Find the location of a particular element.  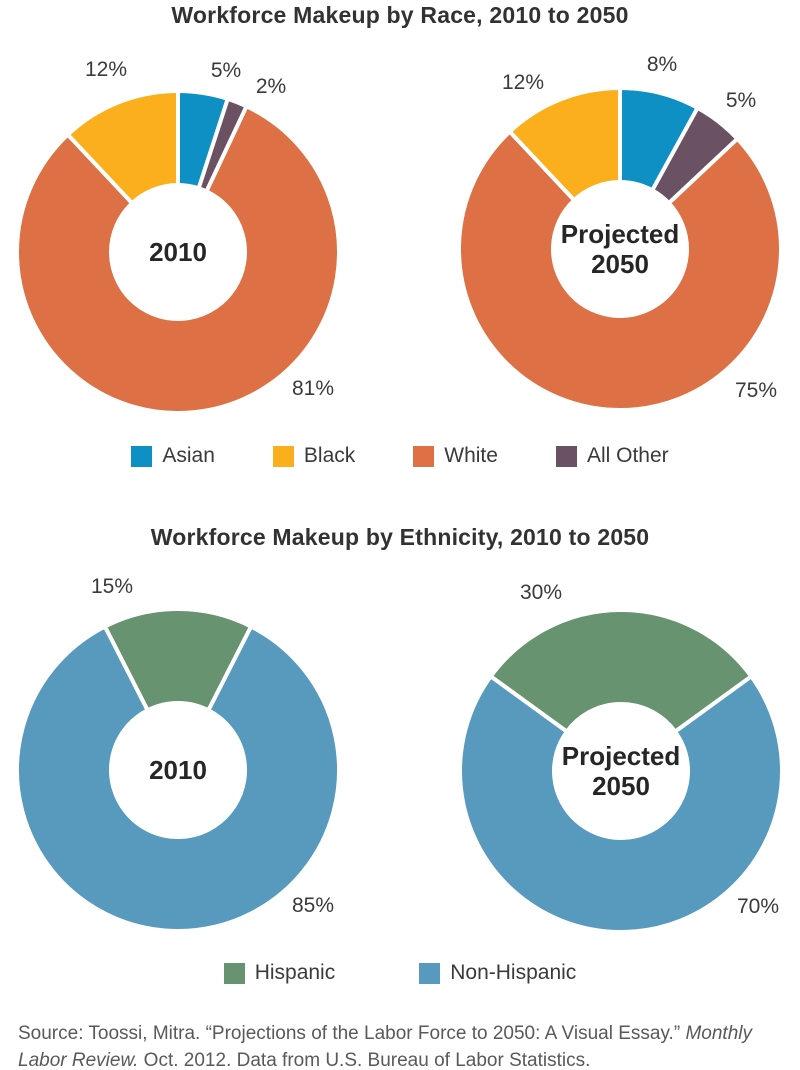

percent-label-white: 75% is located at coordinates (756, 390).